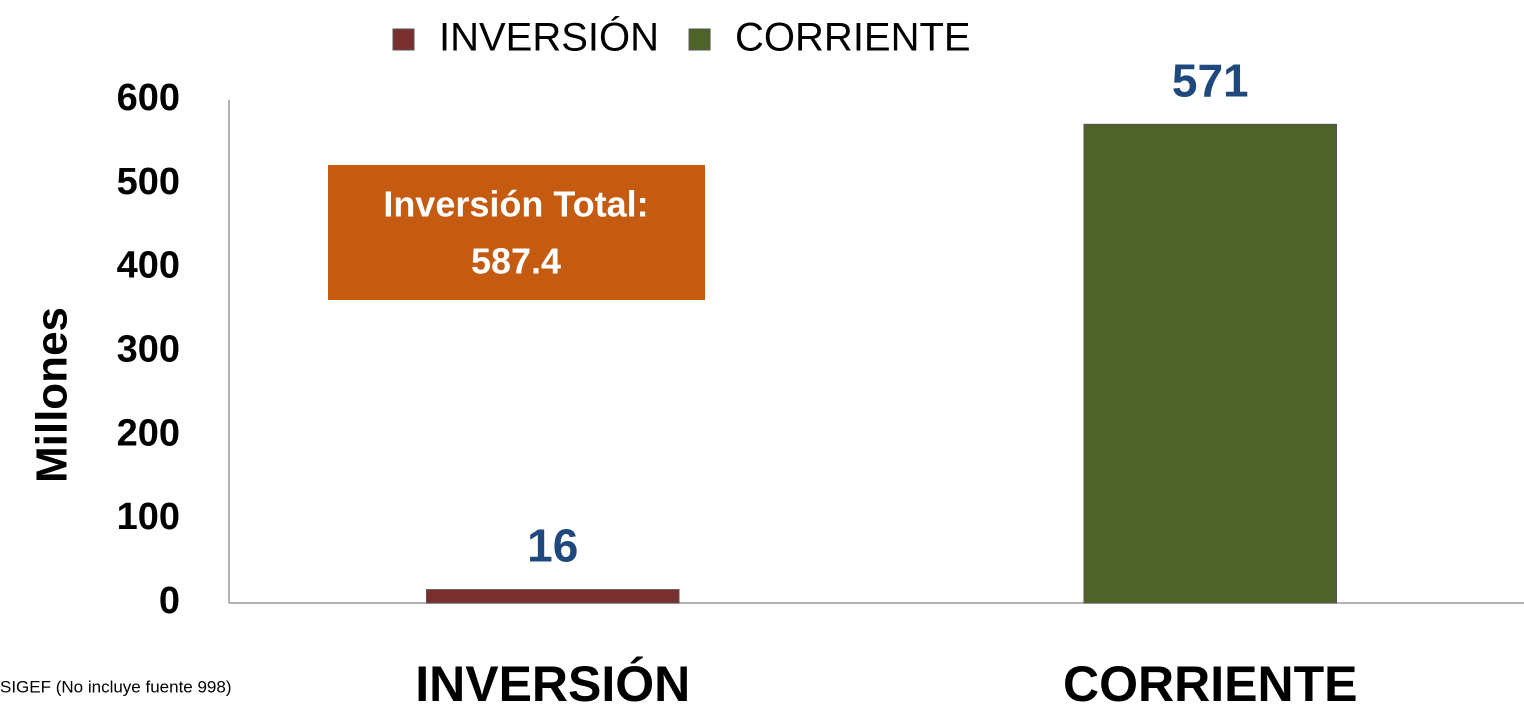  Describe the element at coordinates (148, 350) in the screenshot. I see `y-tick-label: 300` at that location.